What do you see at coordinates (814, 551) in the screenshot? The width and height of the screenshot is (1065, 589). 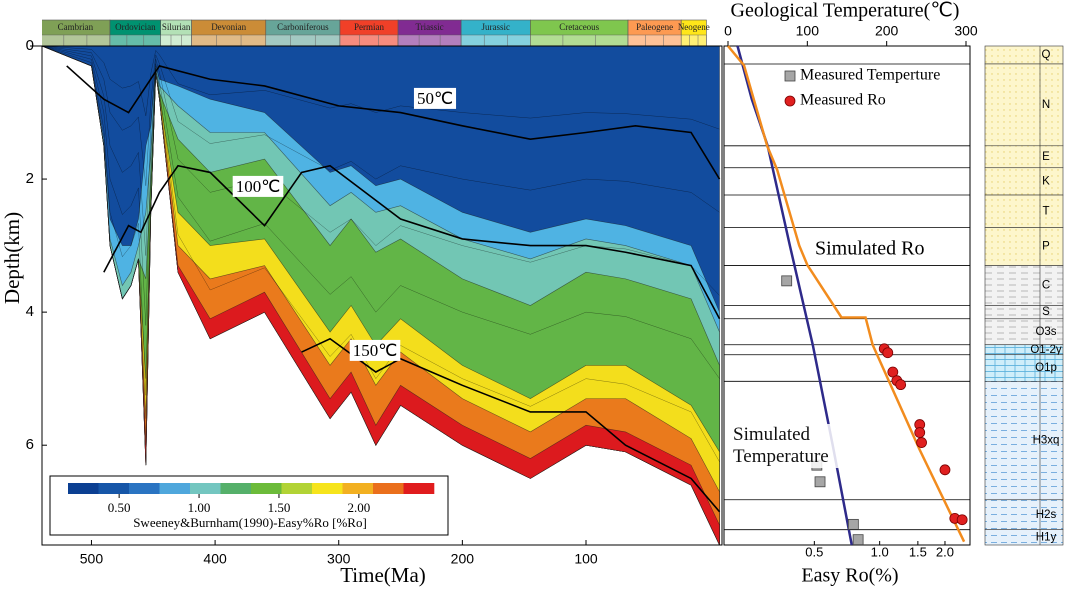 I see `ro-tick-label: 0.5` at bounding box center [814, 551].